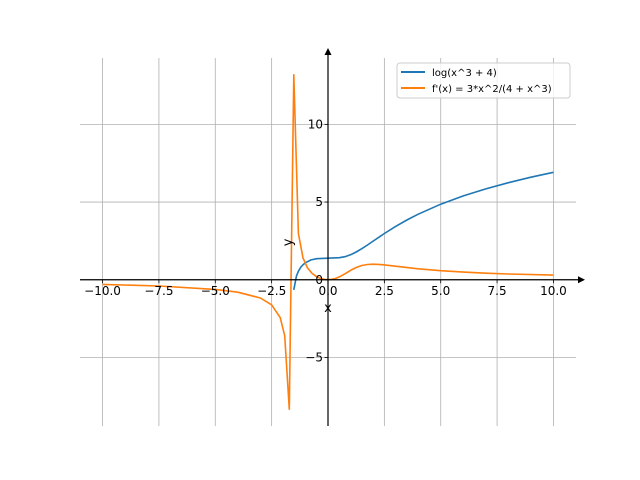  What do you see at coordinates (497, 291) in the screenshot?
I see `x-tick-label: 7.5` at bounding box center [497, 291].